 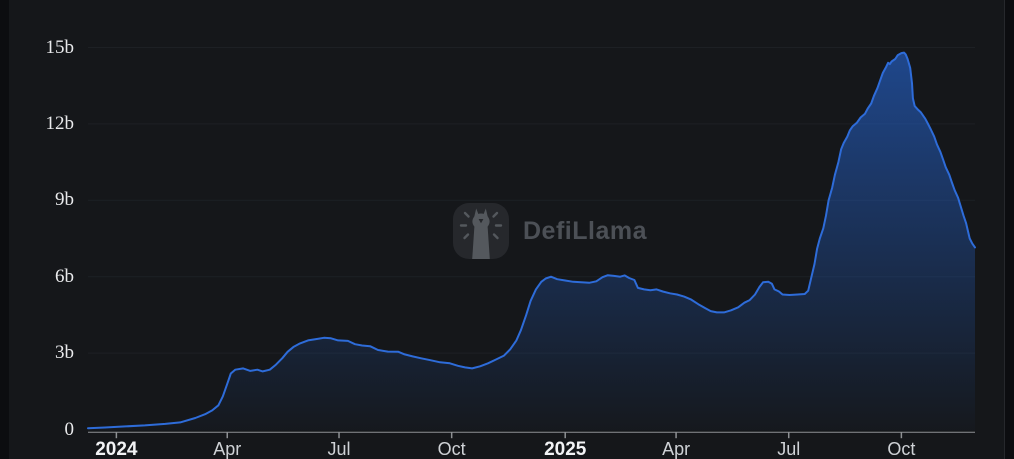 I want to click on left-gutter, so click(x=4, y=229).